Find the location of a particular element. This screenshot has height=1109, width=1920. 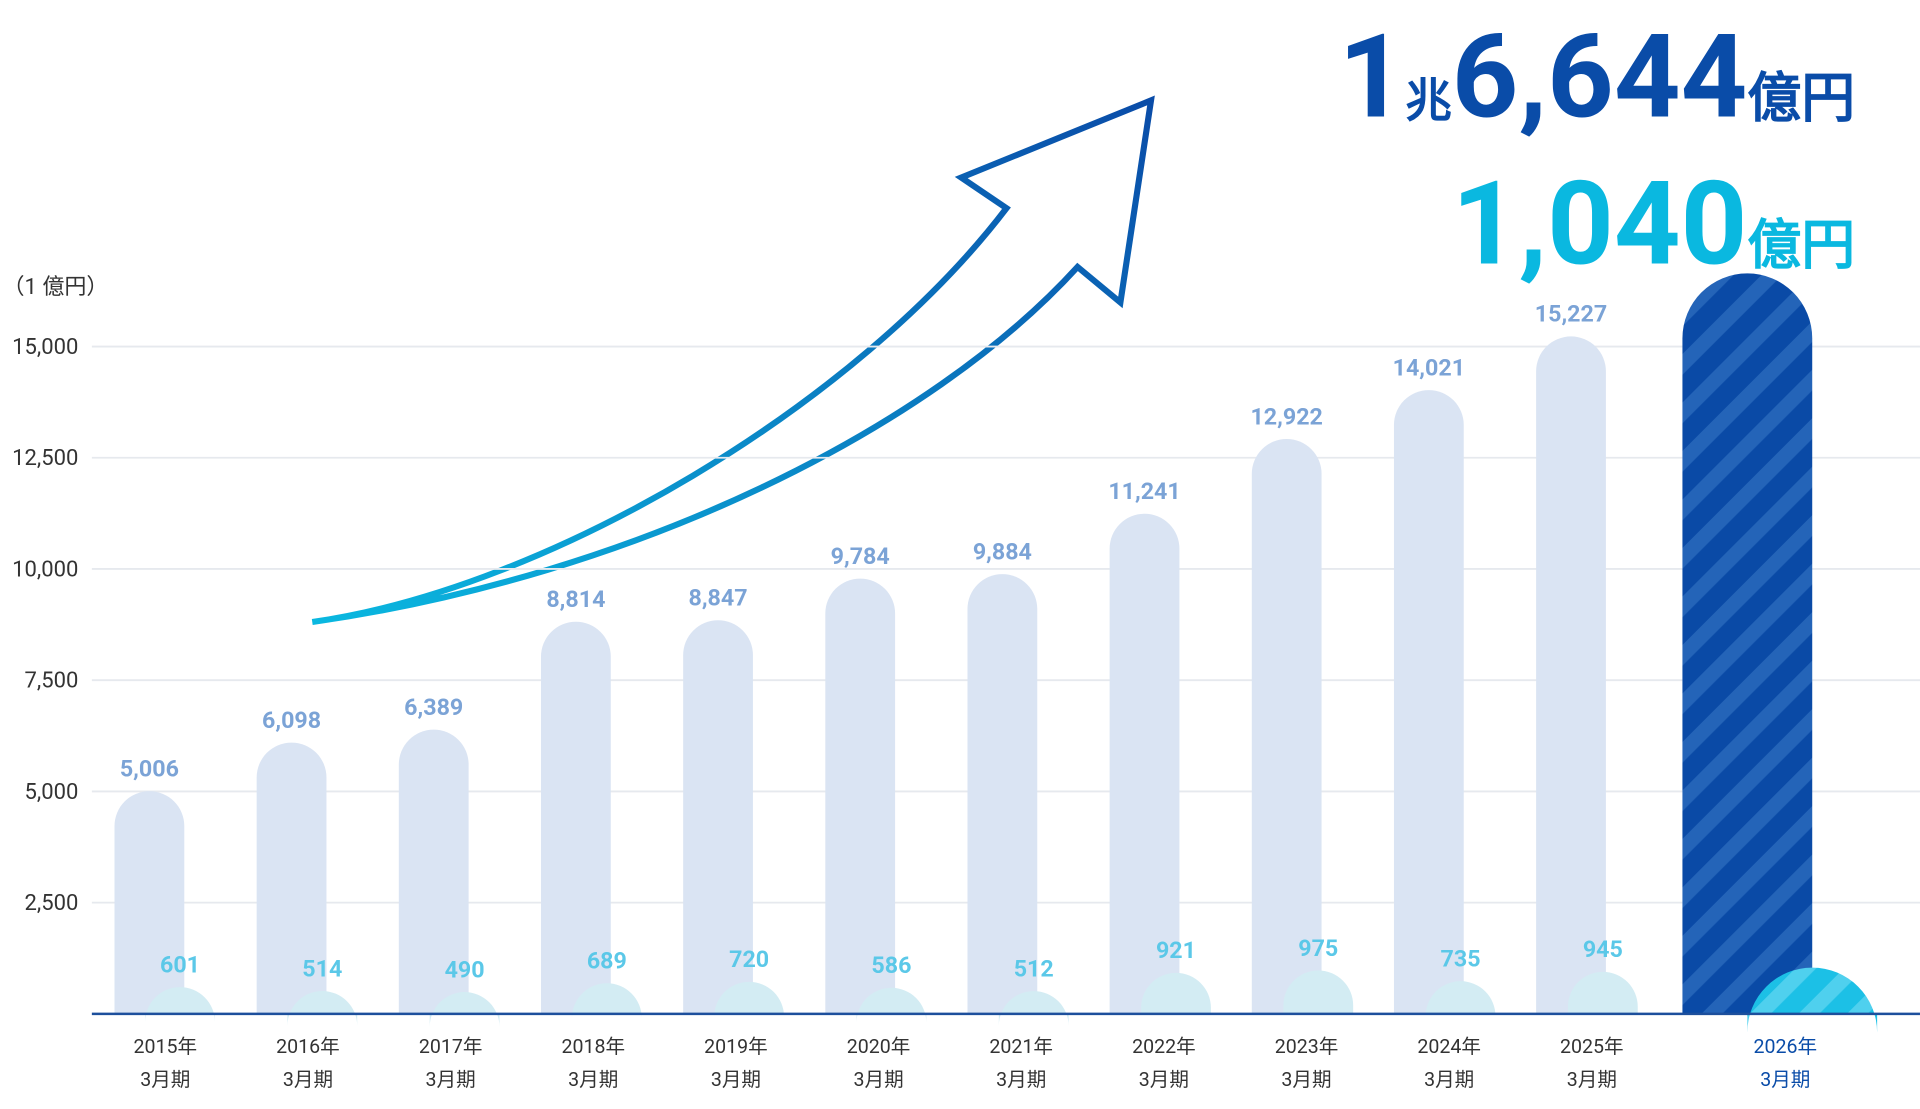

x-tick-label: 2021年 is located at coordinates (1021, 1046).